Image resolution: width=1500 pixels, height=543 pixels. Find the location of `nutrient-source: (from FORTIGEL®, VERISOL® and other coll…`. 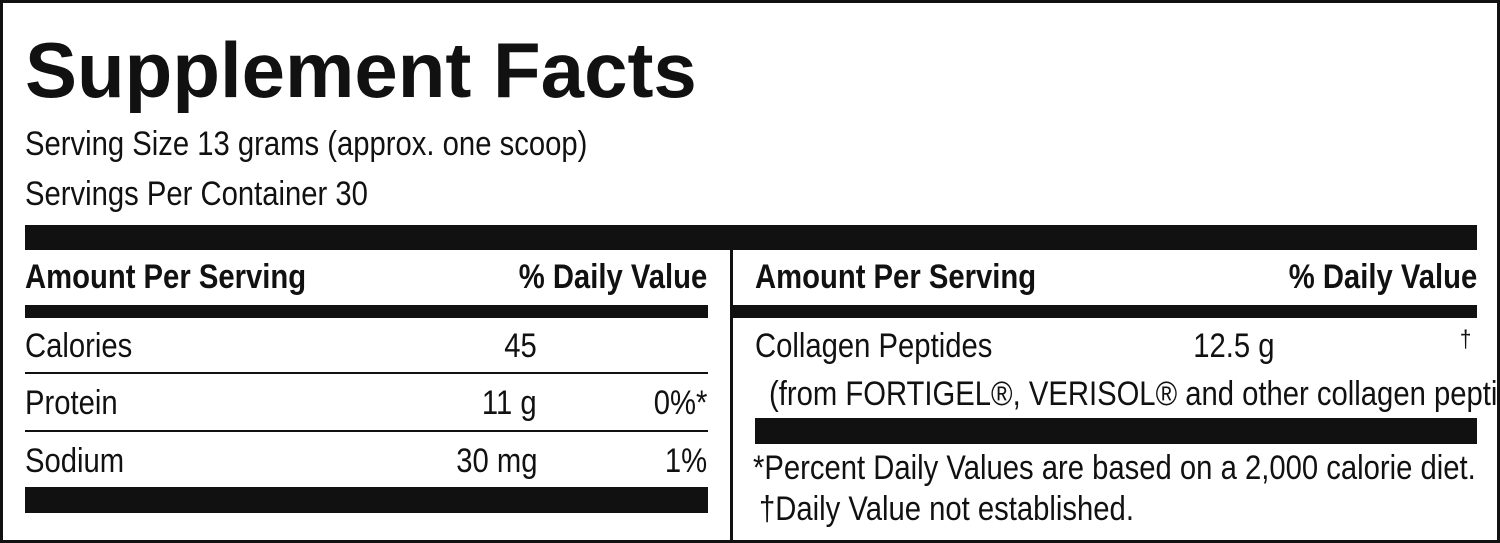

nutrient-source: (from FORTIGEL®, VERISOL® and other coll… is located at coordinates (1134, 394).